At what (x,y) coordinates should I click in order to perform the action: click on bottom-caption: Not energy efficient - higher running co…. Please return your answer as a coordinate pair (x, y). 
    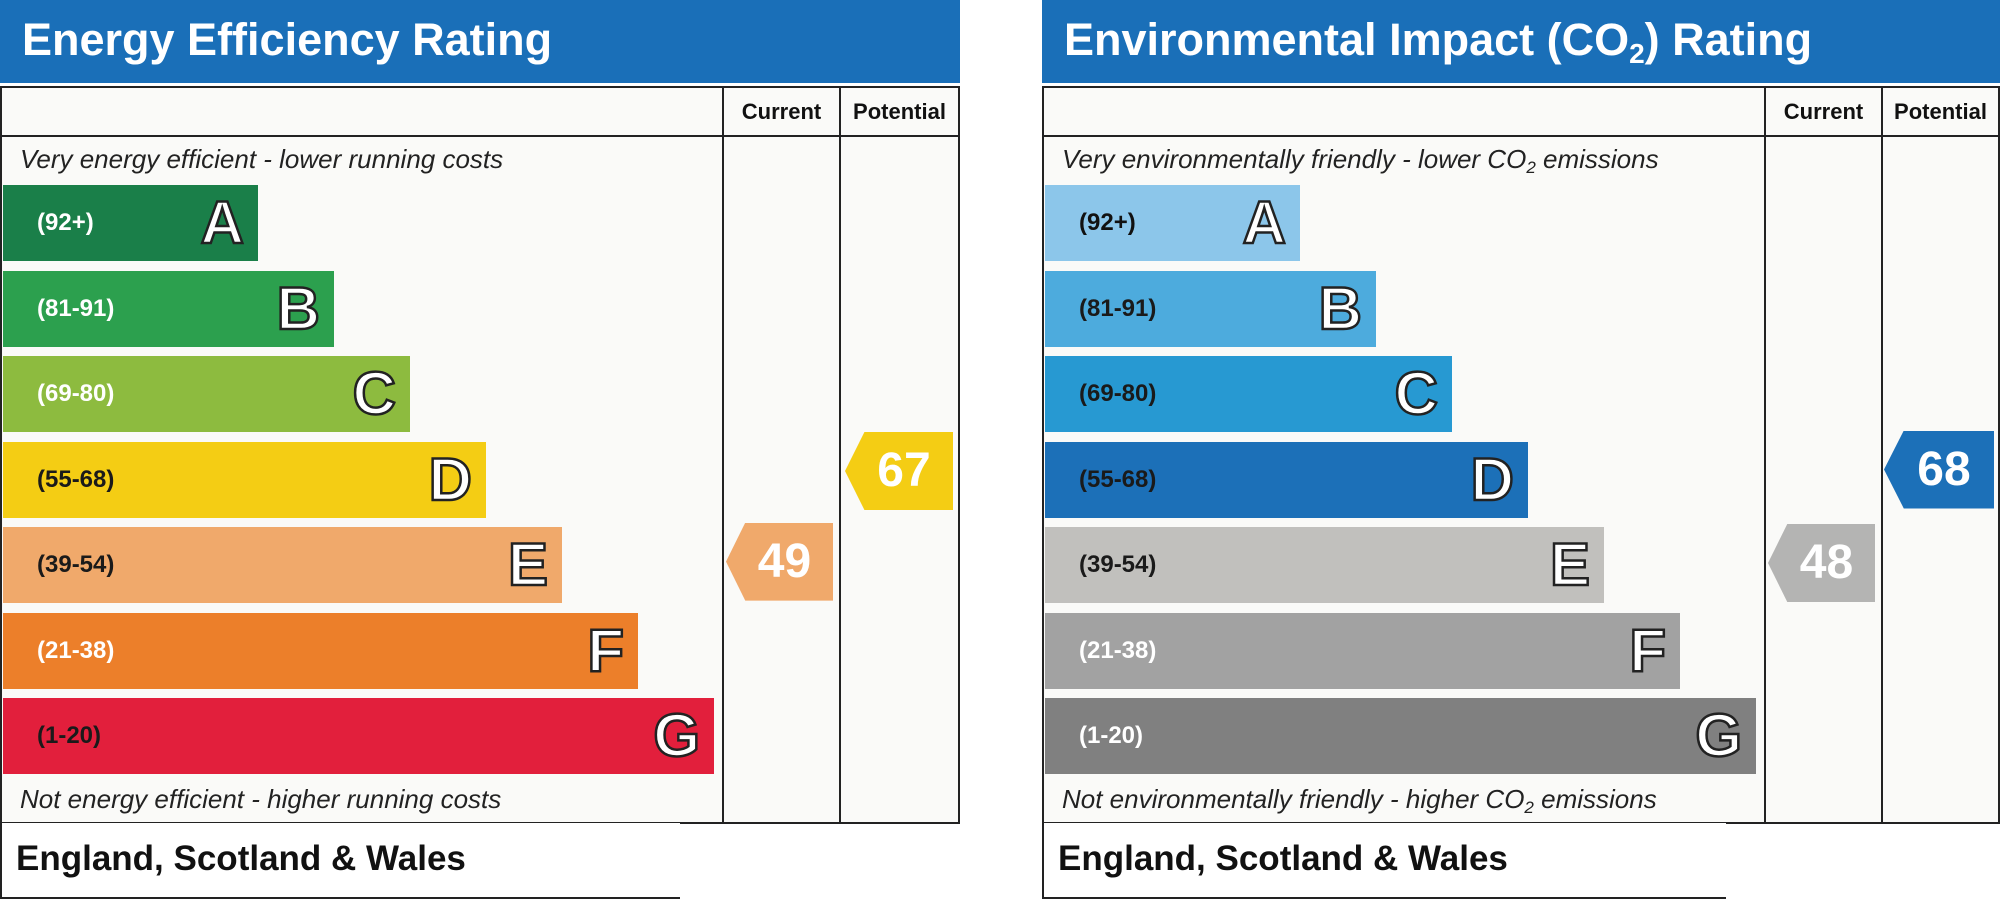
    Looking at the image, I should click on (261, 799).